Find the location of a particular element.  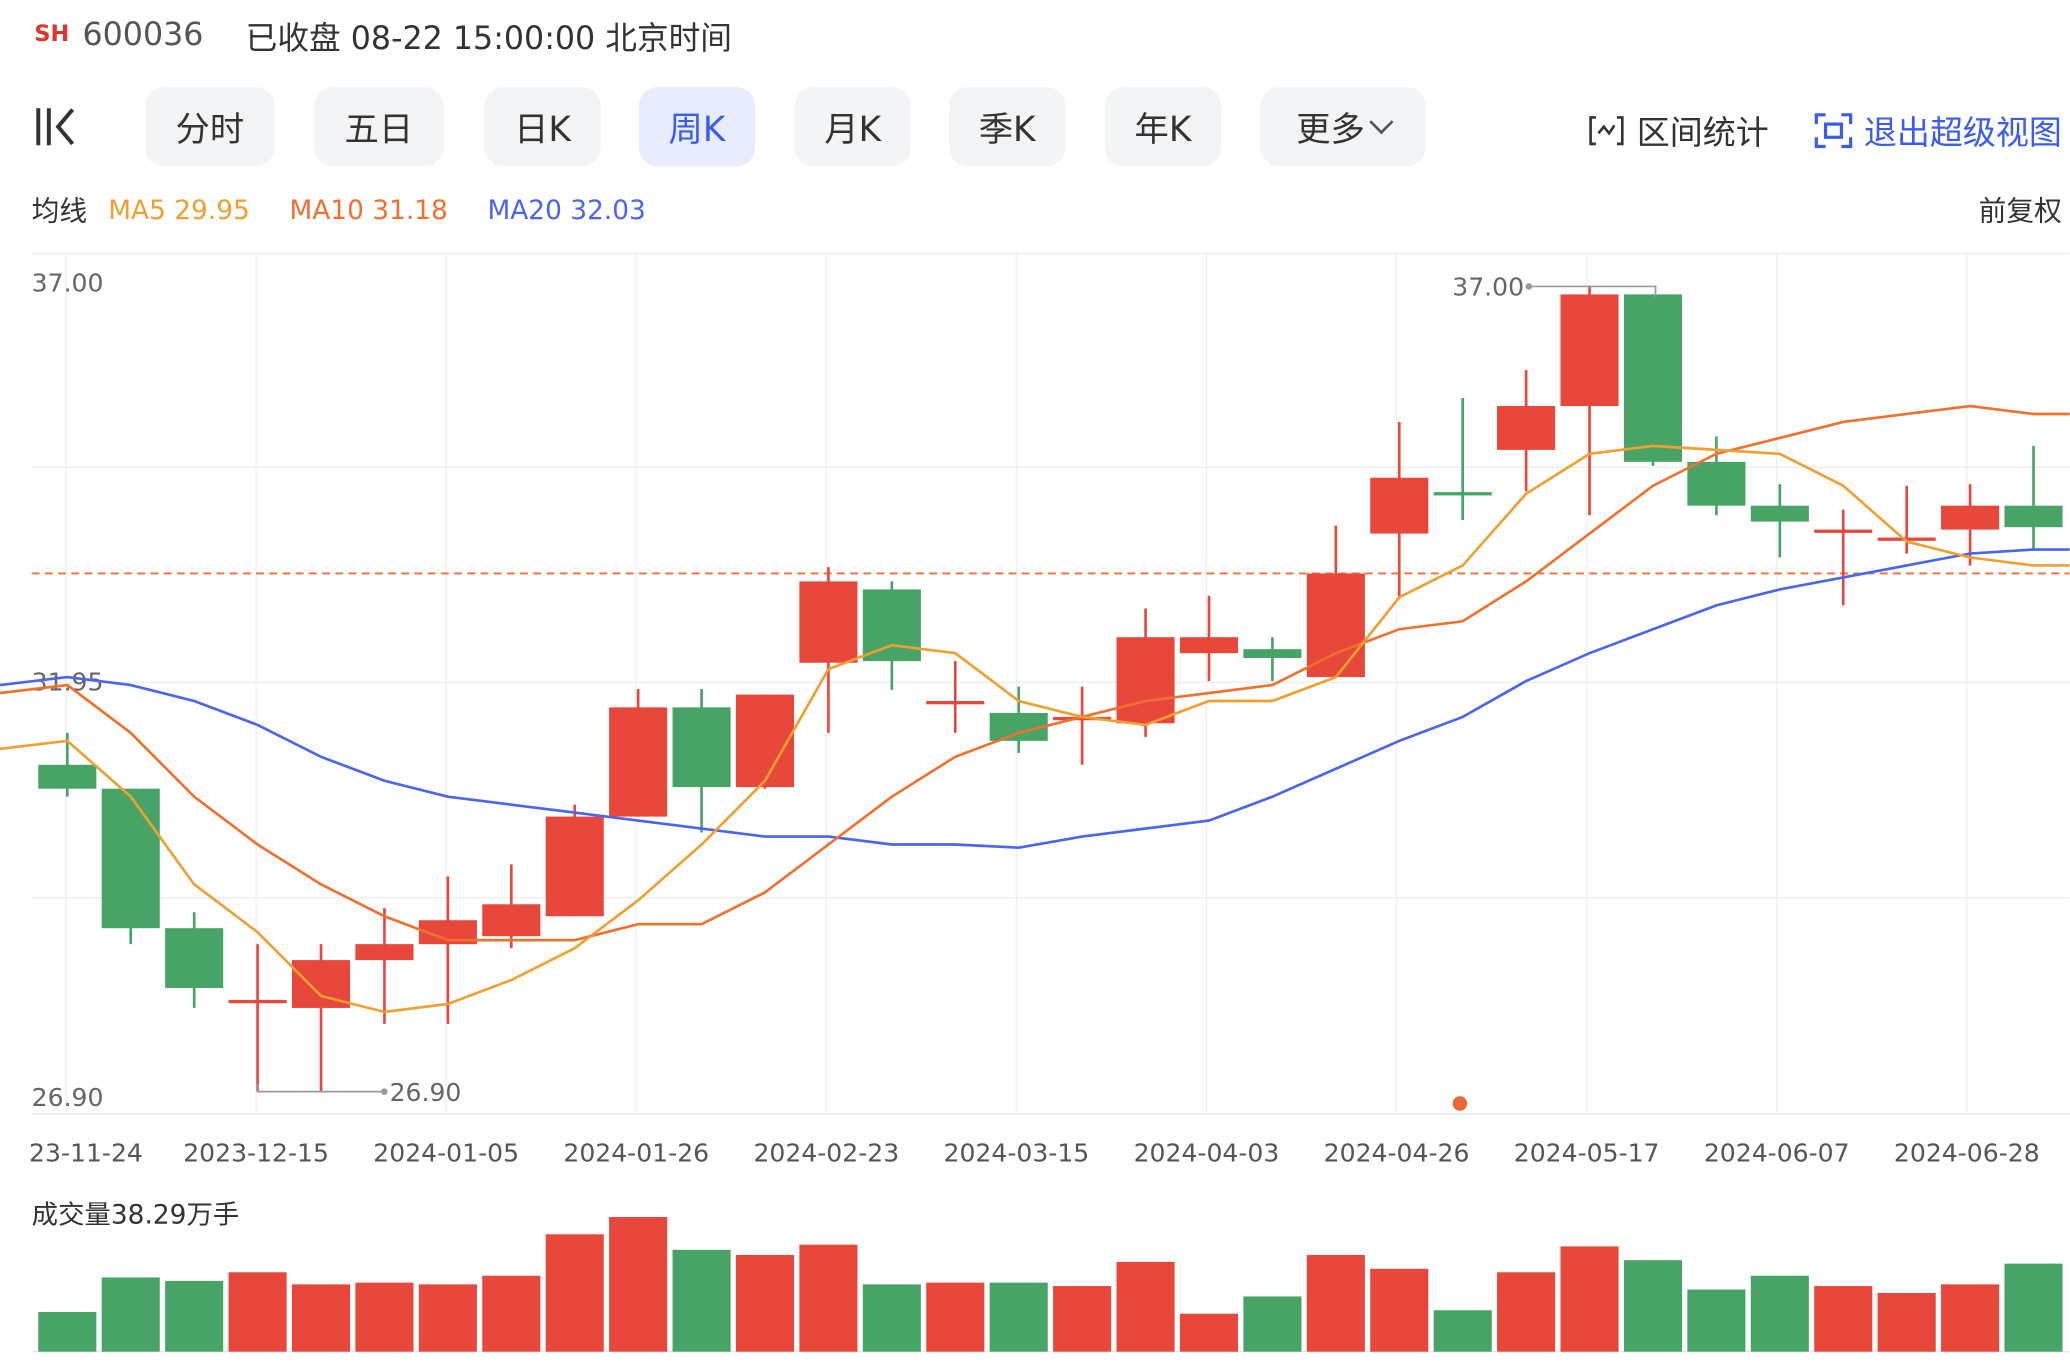

tab-intraday: 分时 is located at coordinates (210, 127).